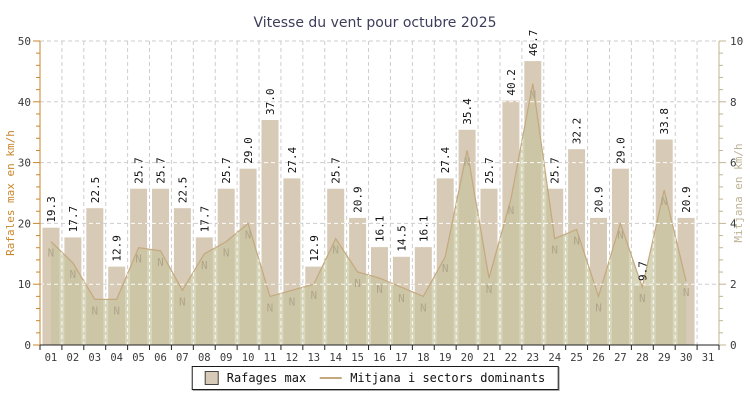 The width and height of the screenshot is (750, 400). I want to click on mitjana-line-swatch-icon, so click(331, 378).